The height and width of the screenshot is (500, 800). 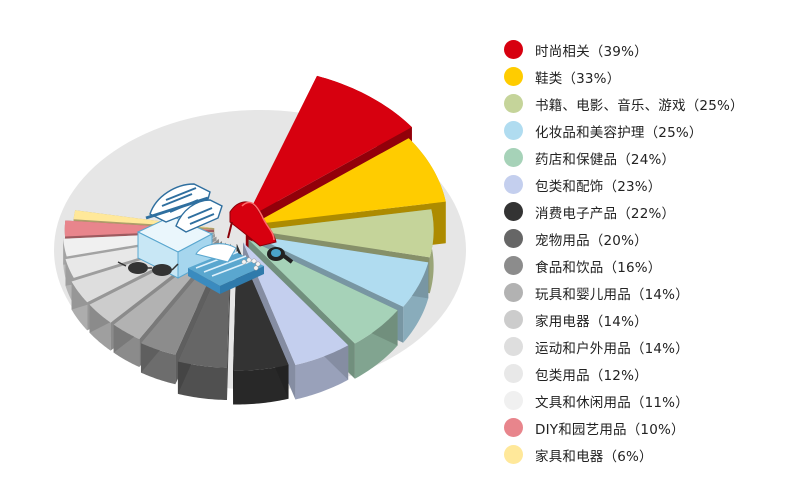 I want to click on legend-item: 包类和配饰（23%）, so click(x=624, y=184).